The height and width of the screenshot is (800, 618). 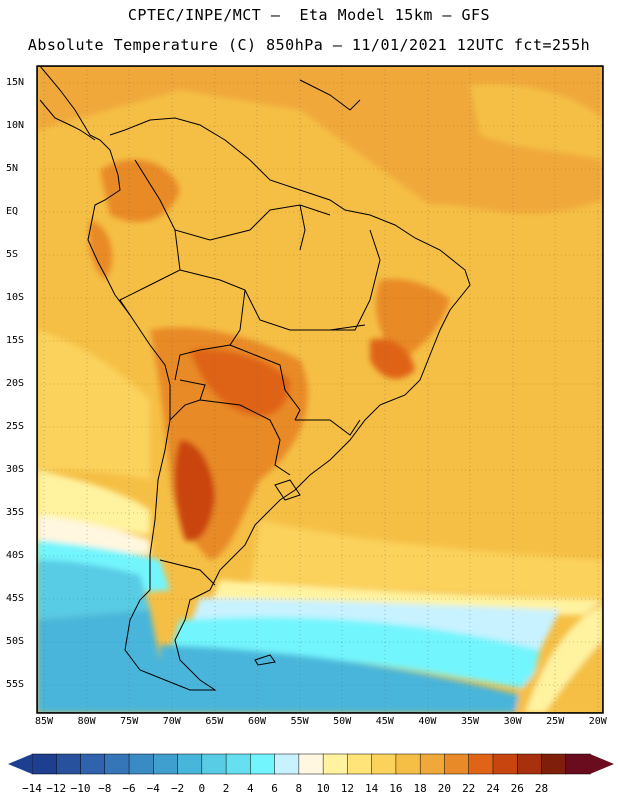 I want to click on colorbar-label: −12, so click(x=56, y=788).